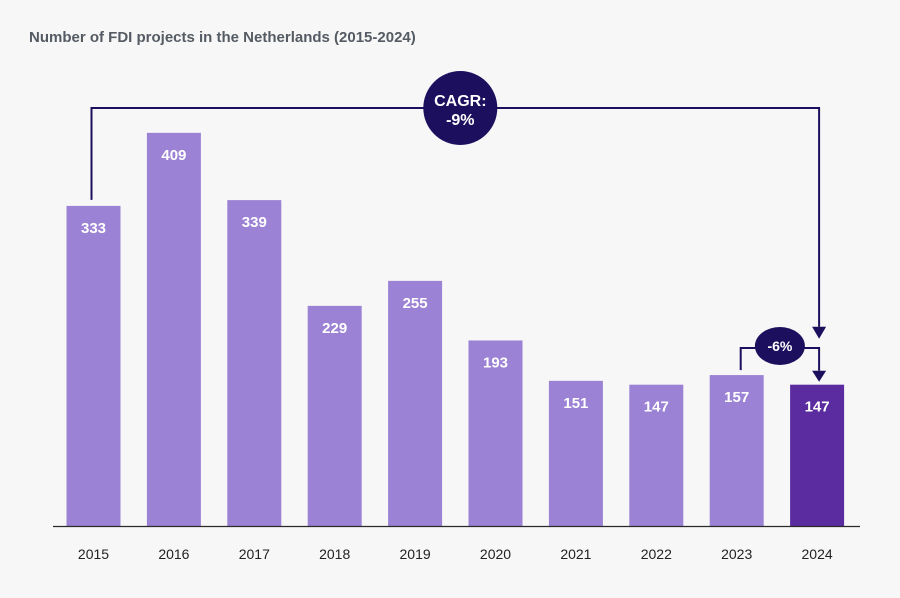 The image size is (900, 598). What do you see at coordinates (817, 407) in the screenshot?
I see `value-label-2024: 147` at bounding box center [817, 407].